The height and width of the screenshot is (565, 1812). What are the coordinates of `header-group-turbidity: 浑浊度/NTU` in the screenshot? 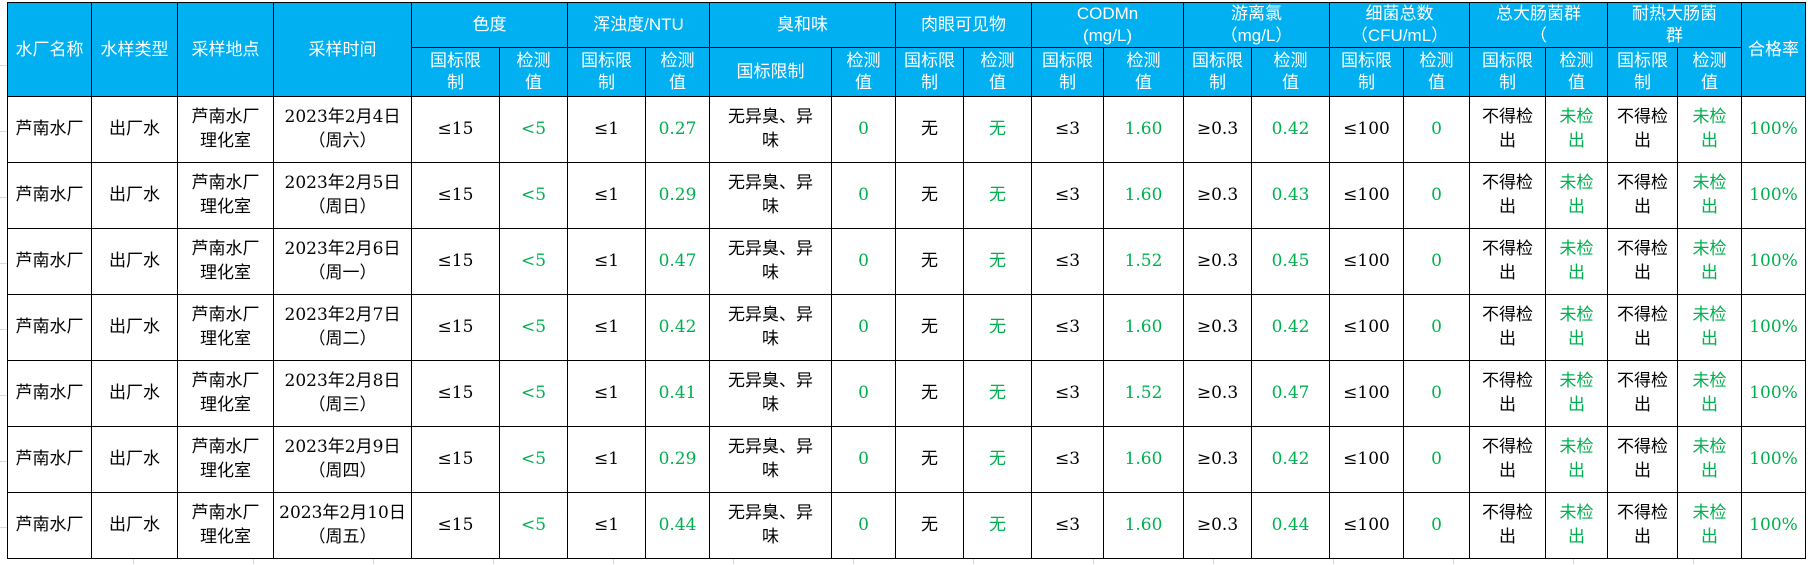 It's located at (638, 25).